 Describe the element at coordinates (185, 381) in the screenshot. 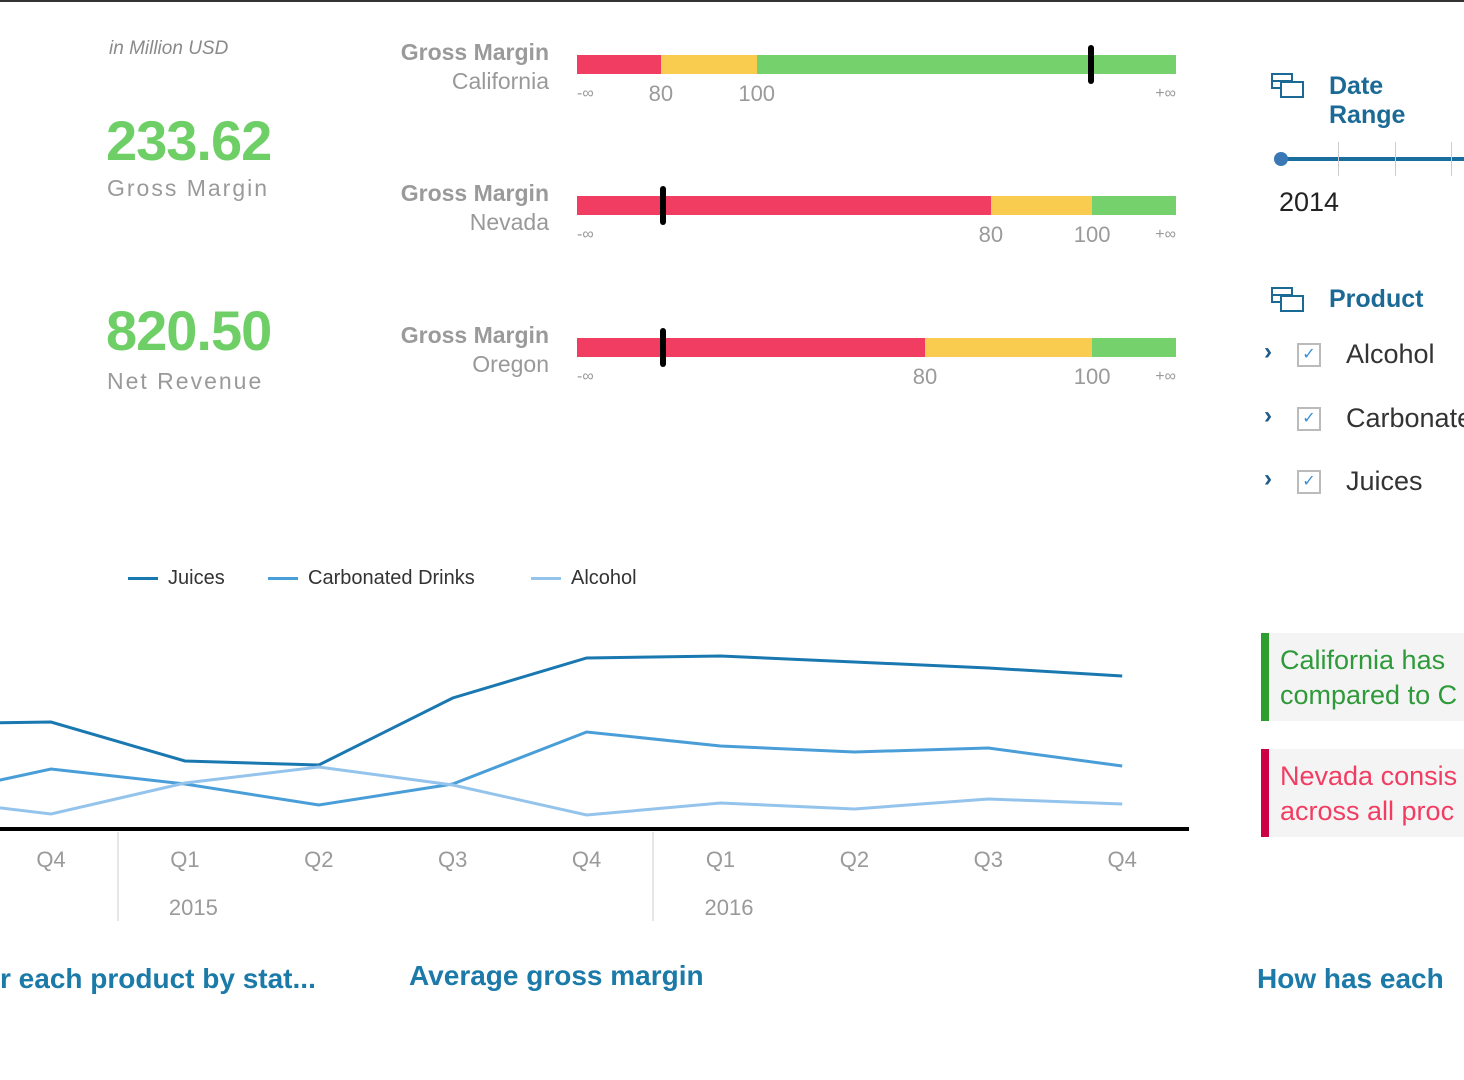

I see `net-revenue-label: Net Revenue` at that location.